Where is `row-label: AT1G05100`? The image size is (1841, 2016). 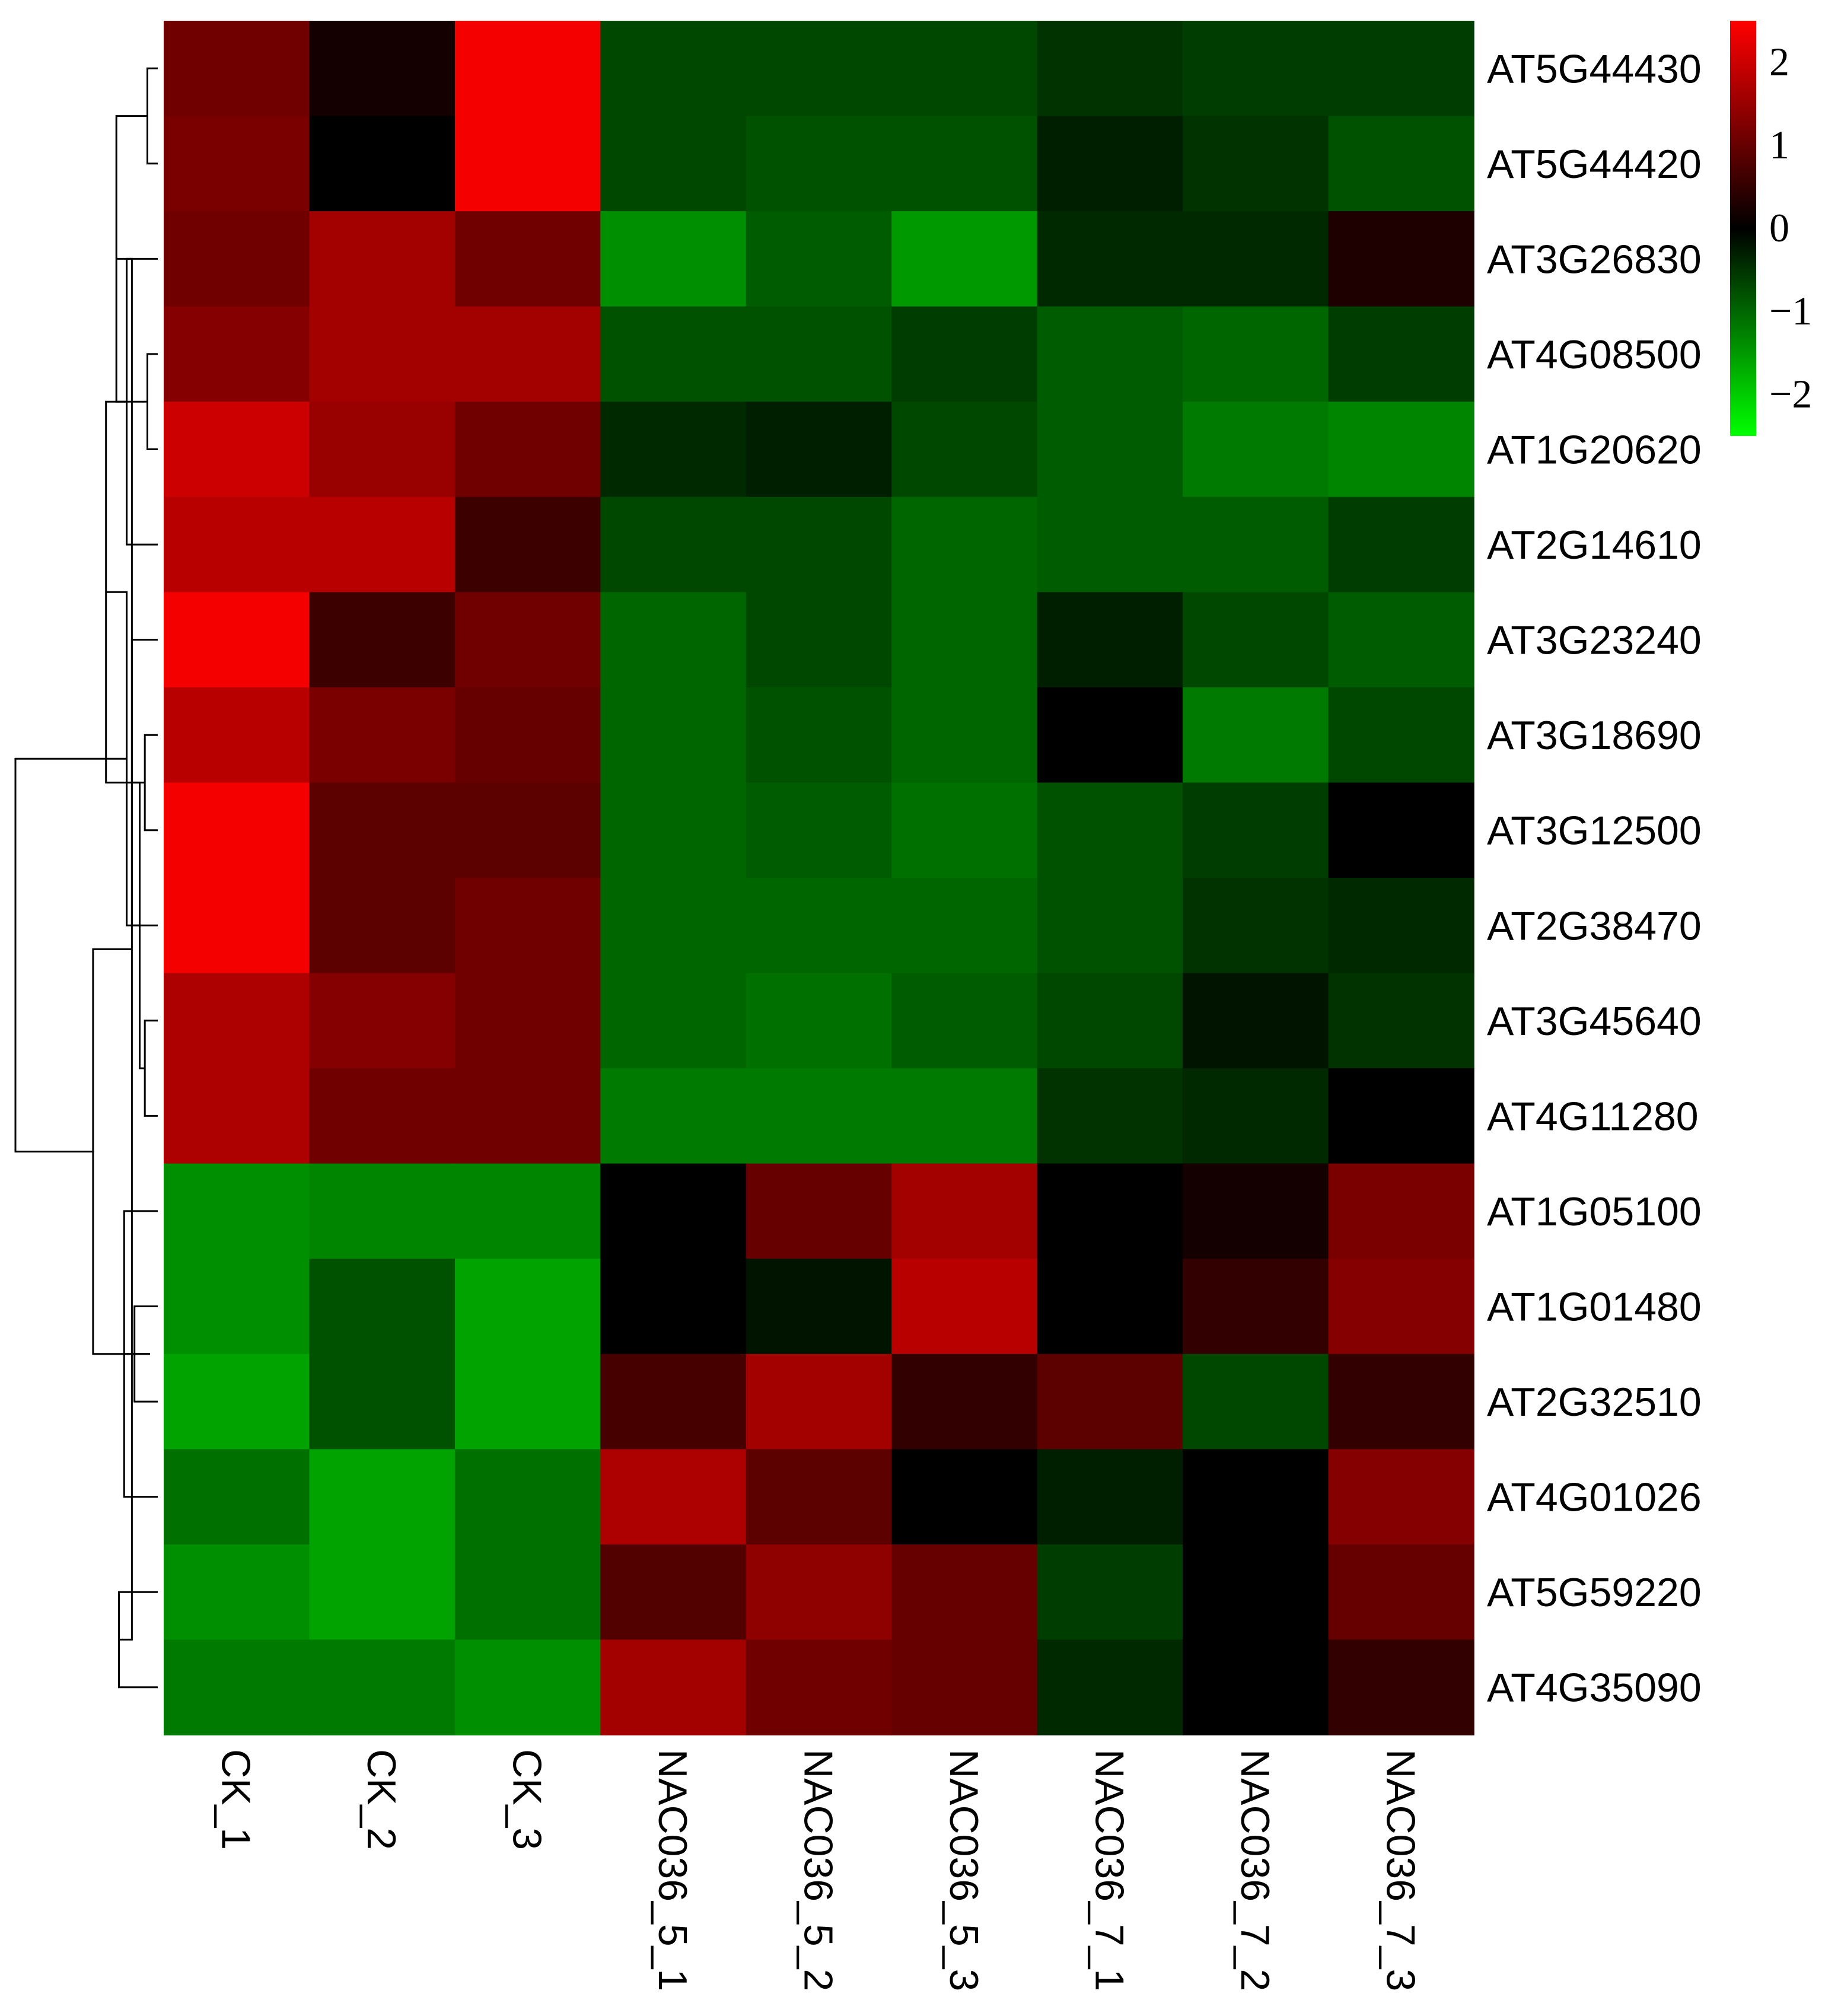 row-label: AT1G05100 is located at coordinates (1594, 1211).